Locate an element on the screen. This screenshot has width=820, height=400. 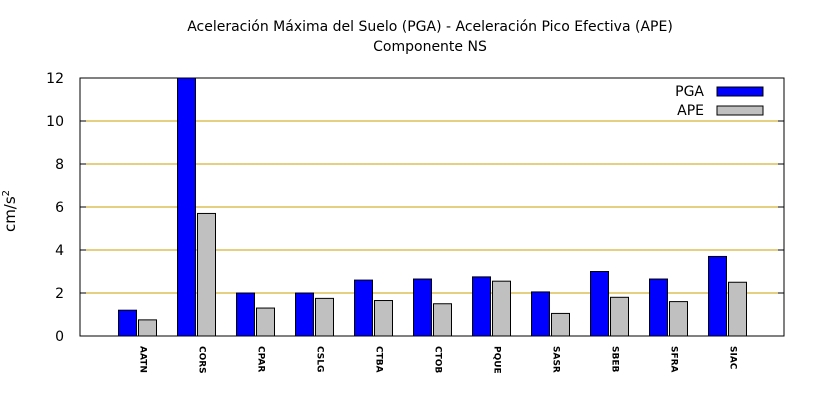
y-tick-label: 10 is located at coordinates (55, 122).